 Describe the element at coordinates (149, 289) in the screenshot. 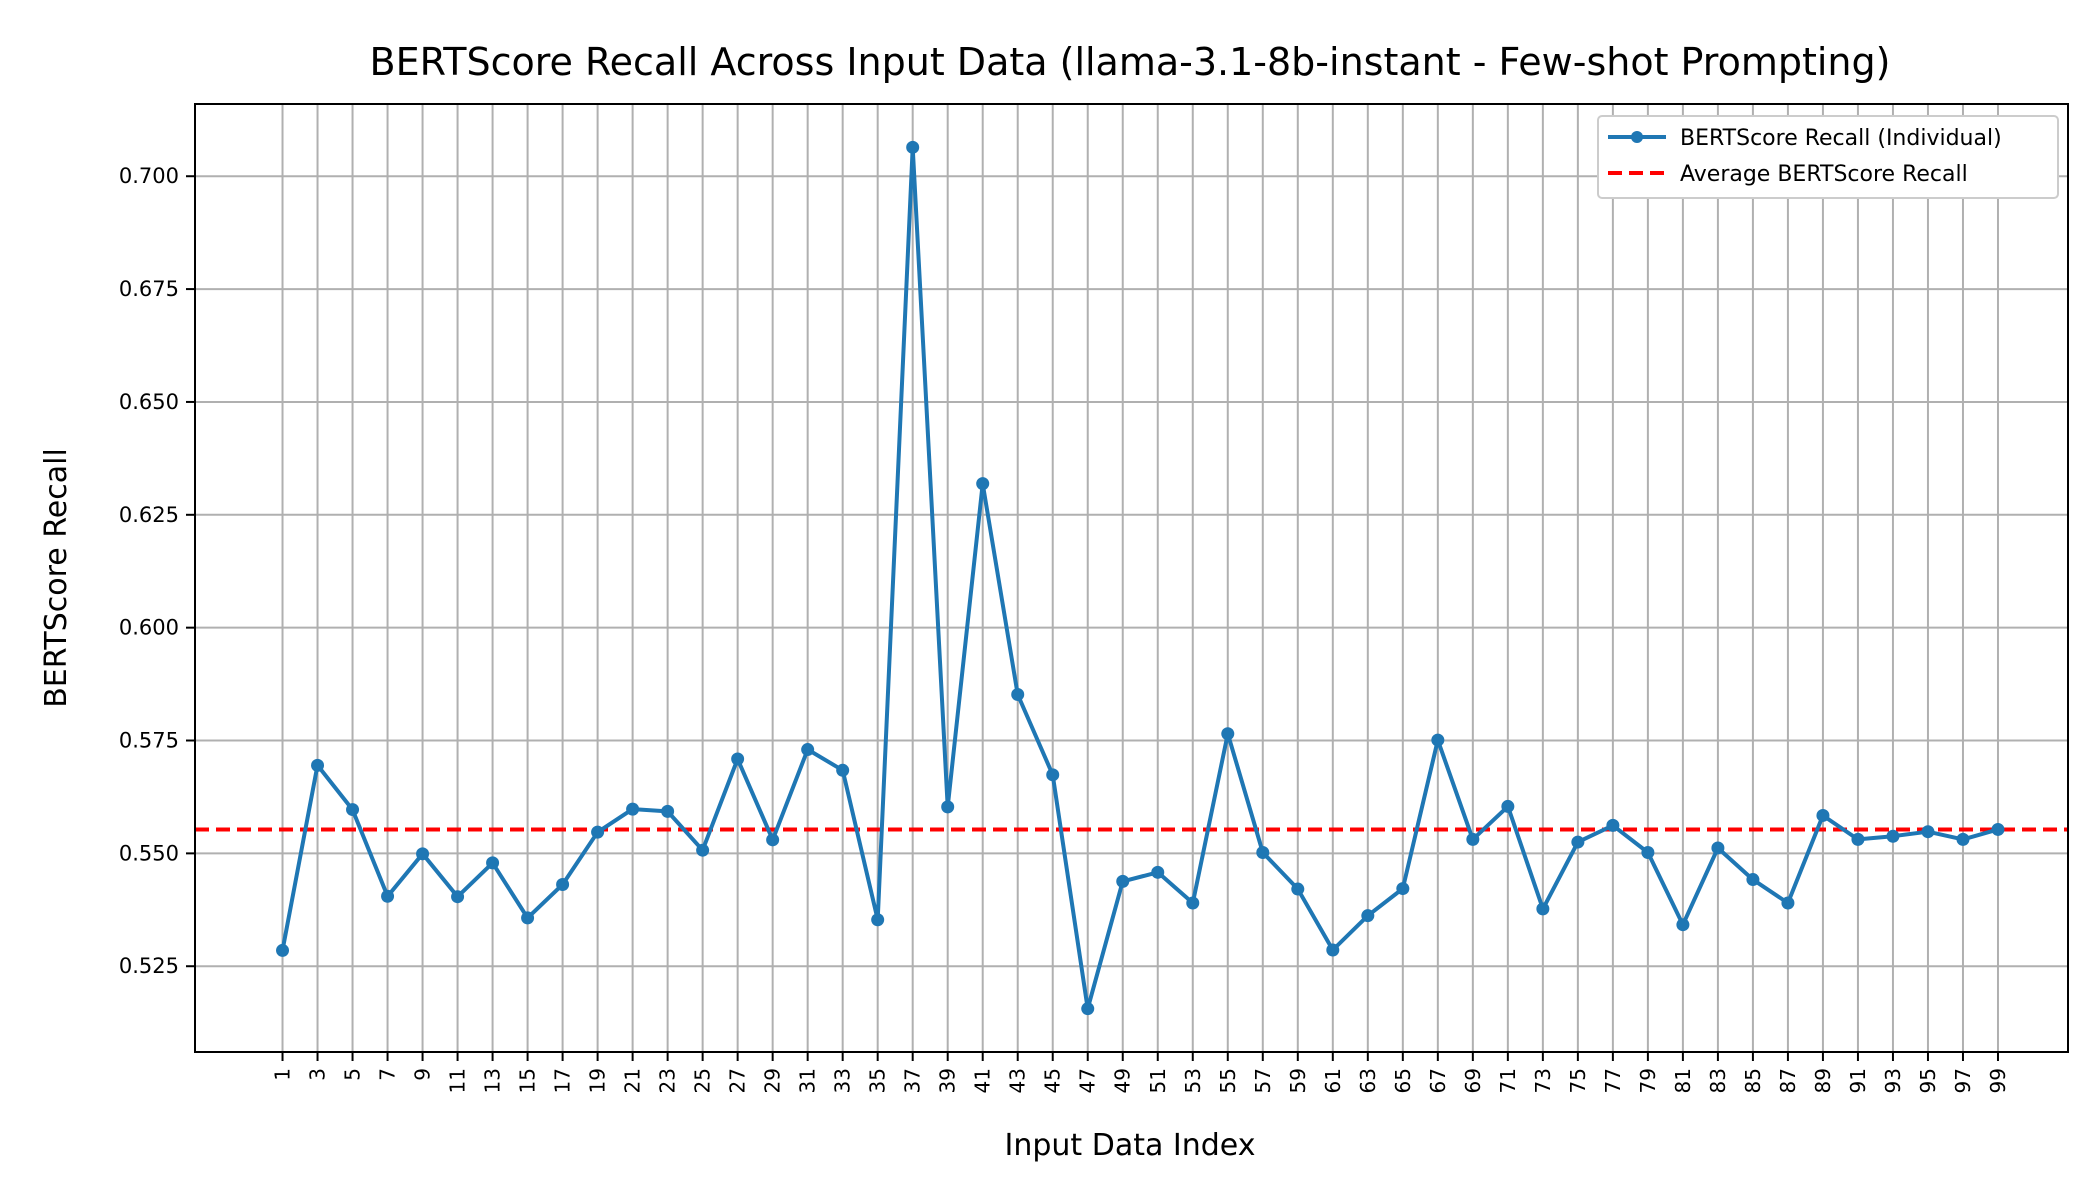

I see `y-tick-label: 0.675` at that location.